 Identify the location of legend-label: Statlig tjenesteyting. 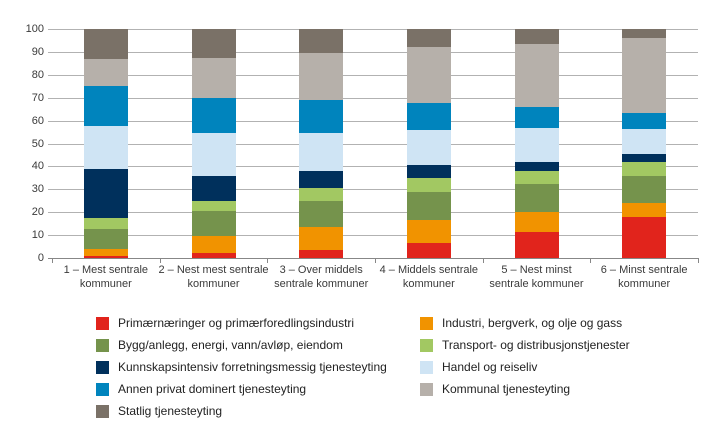
(170, 411).